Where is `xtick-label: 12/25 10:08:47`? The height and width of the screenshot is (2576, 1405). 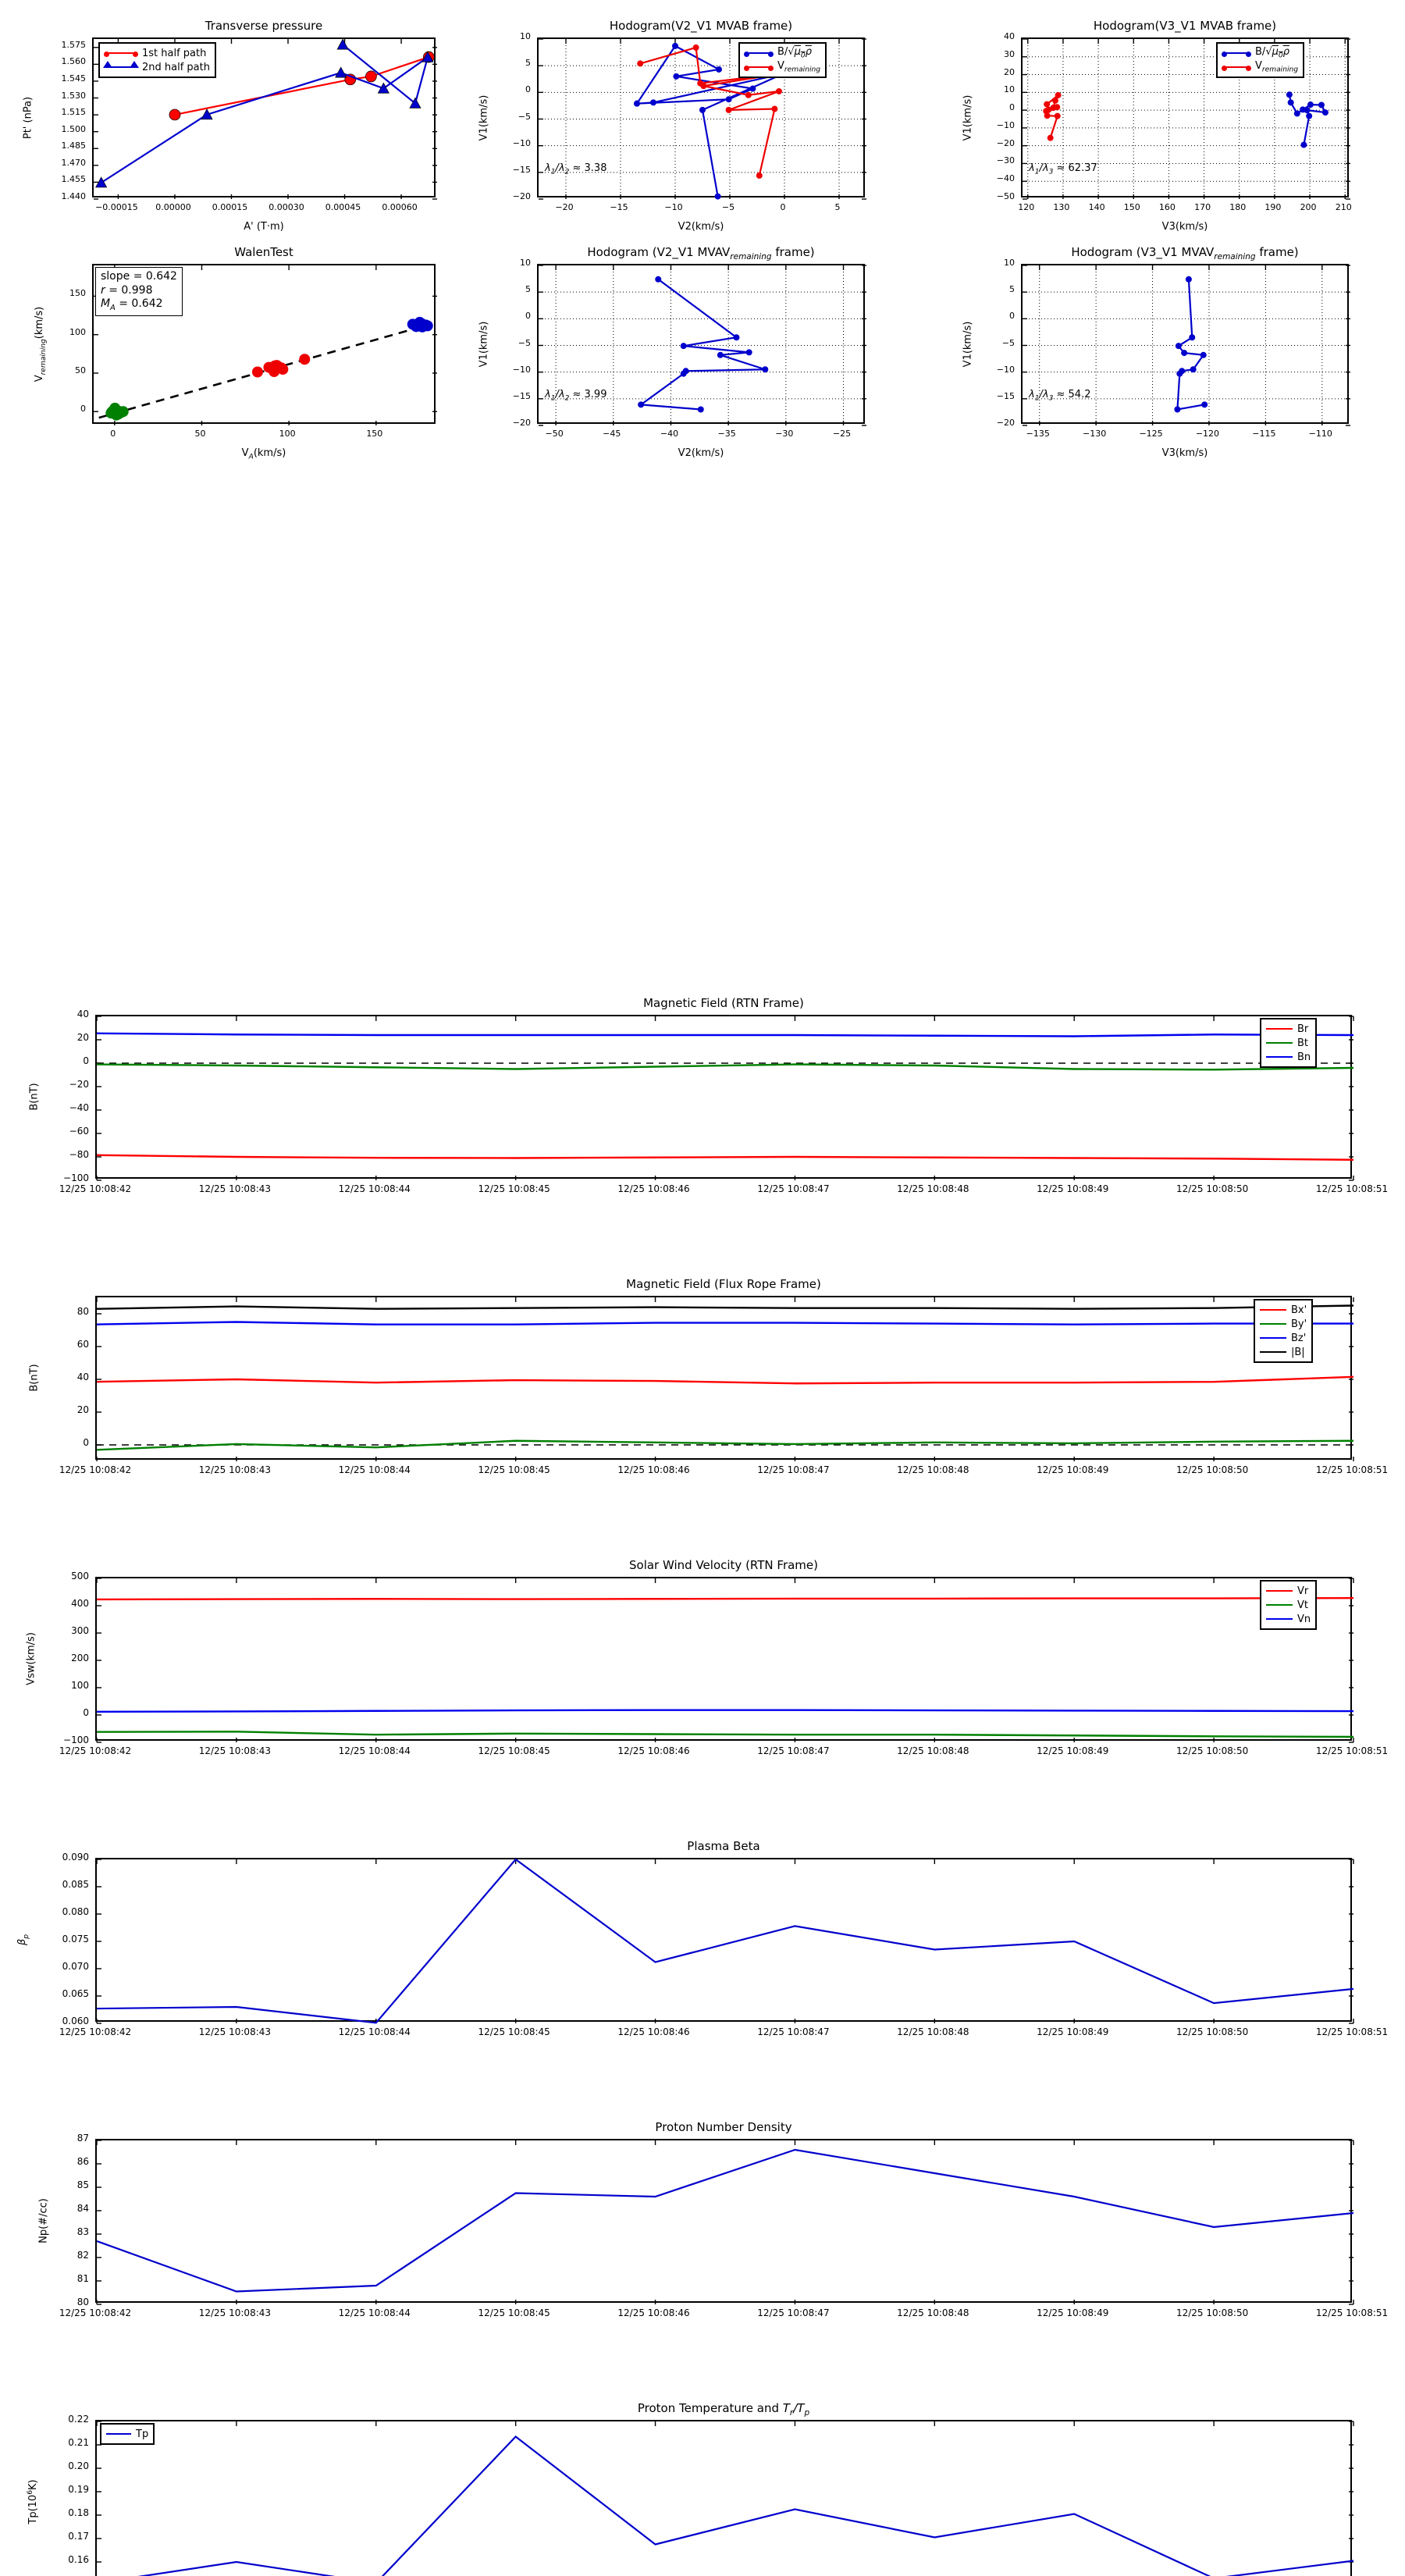 xtick-label: 12/25 10:08:47 is located at coordinates (793, 1750).